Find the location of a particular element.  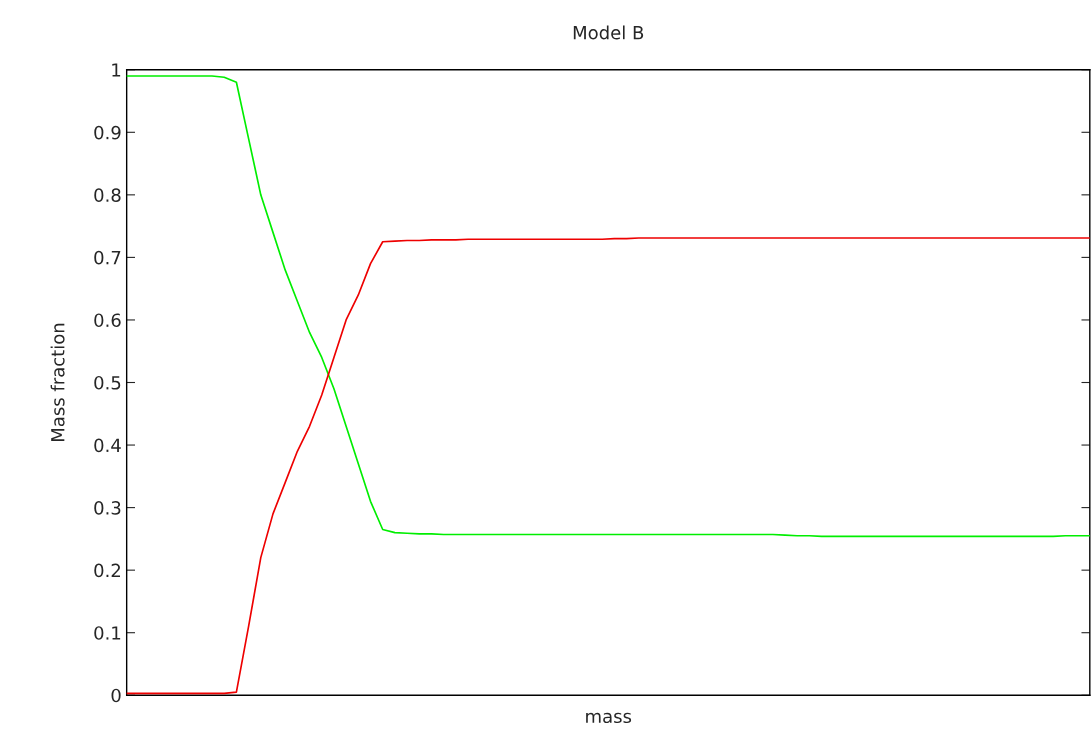

y-tick-label: 0.4 is located at coordinates (107, 445).